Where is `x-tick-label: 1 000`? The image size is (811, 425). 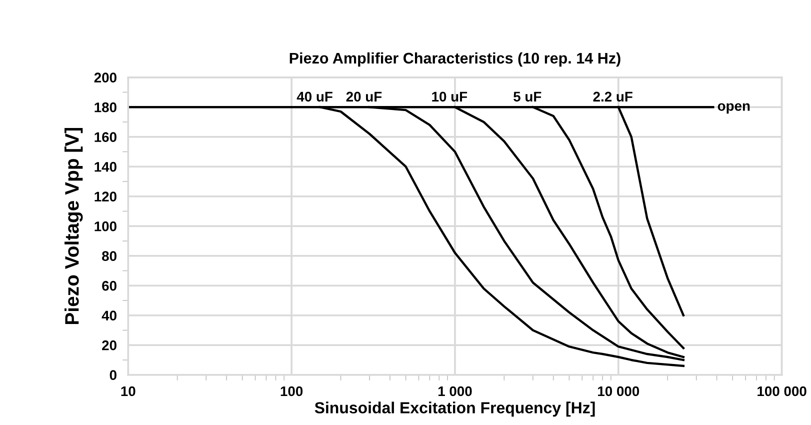 x-tick-label: 1 000 is located at coordinates (455, 391).